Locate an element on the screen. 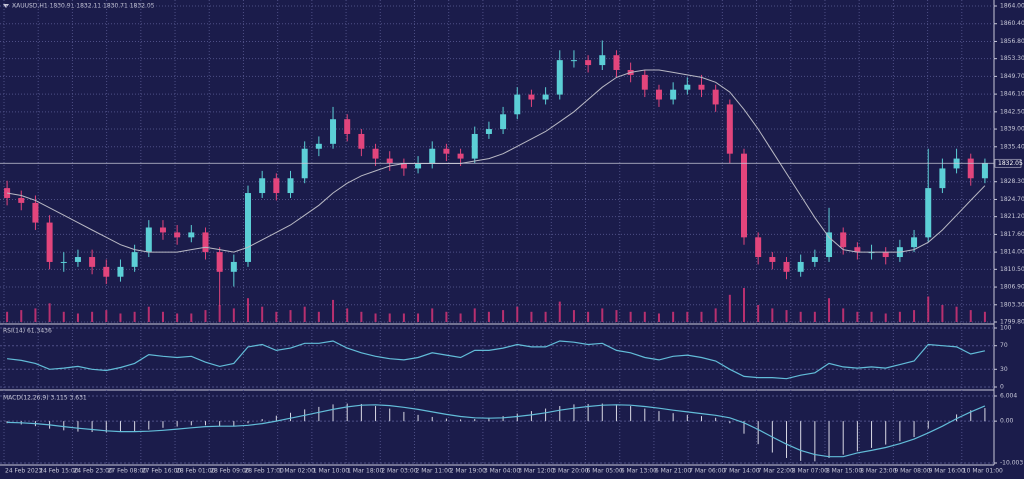 This screenshot has height=479, width=1024. y-tick-label: 1828.30 is located at coordinates (1012, 181).